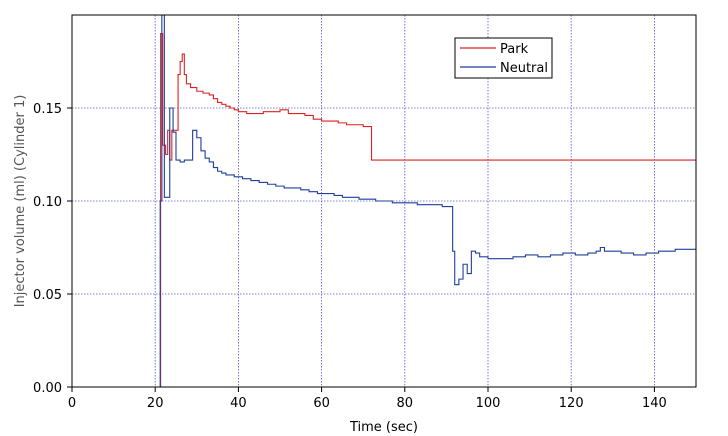 This screenshot has width=728, height=436. I want to click on y-tick-label: 0.05, so click(47, 295).